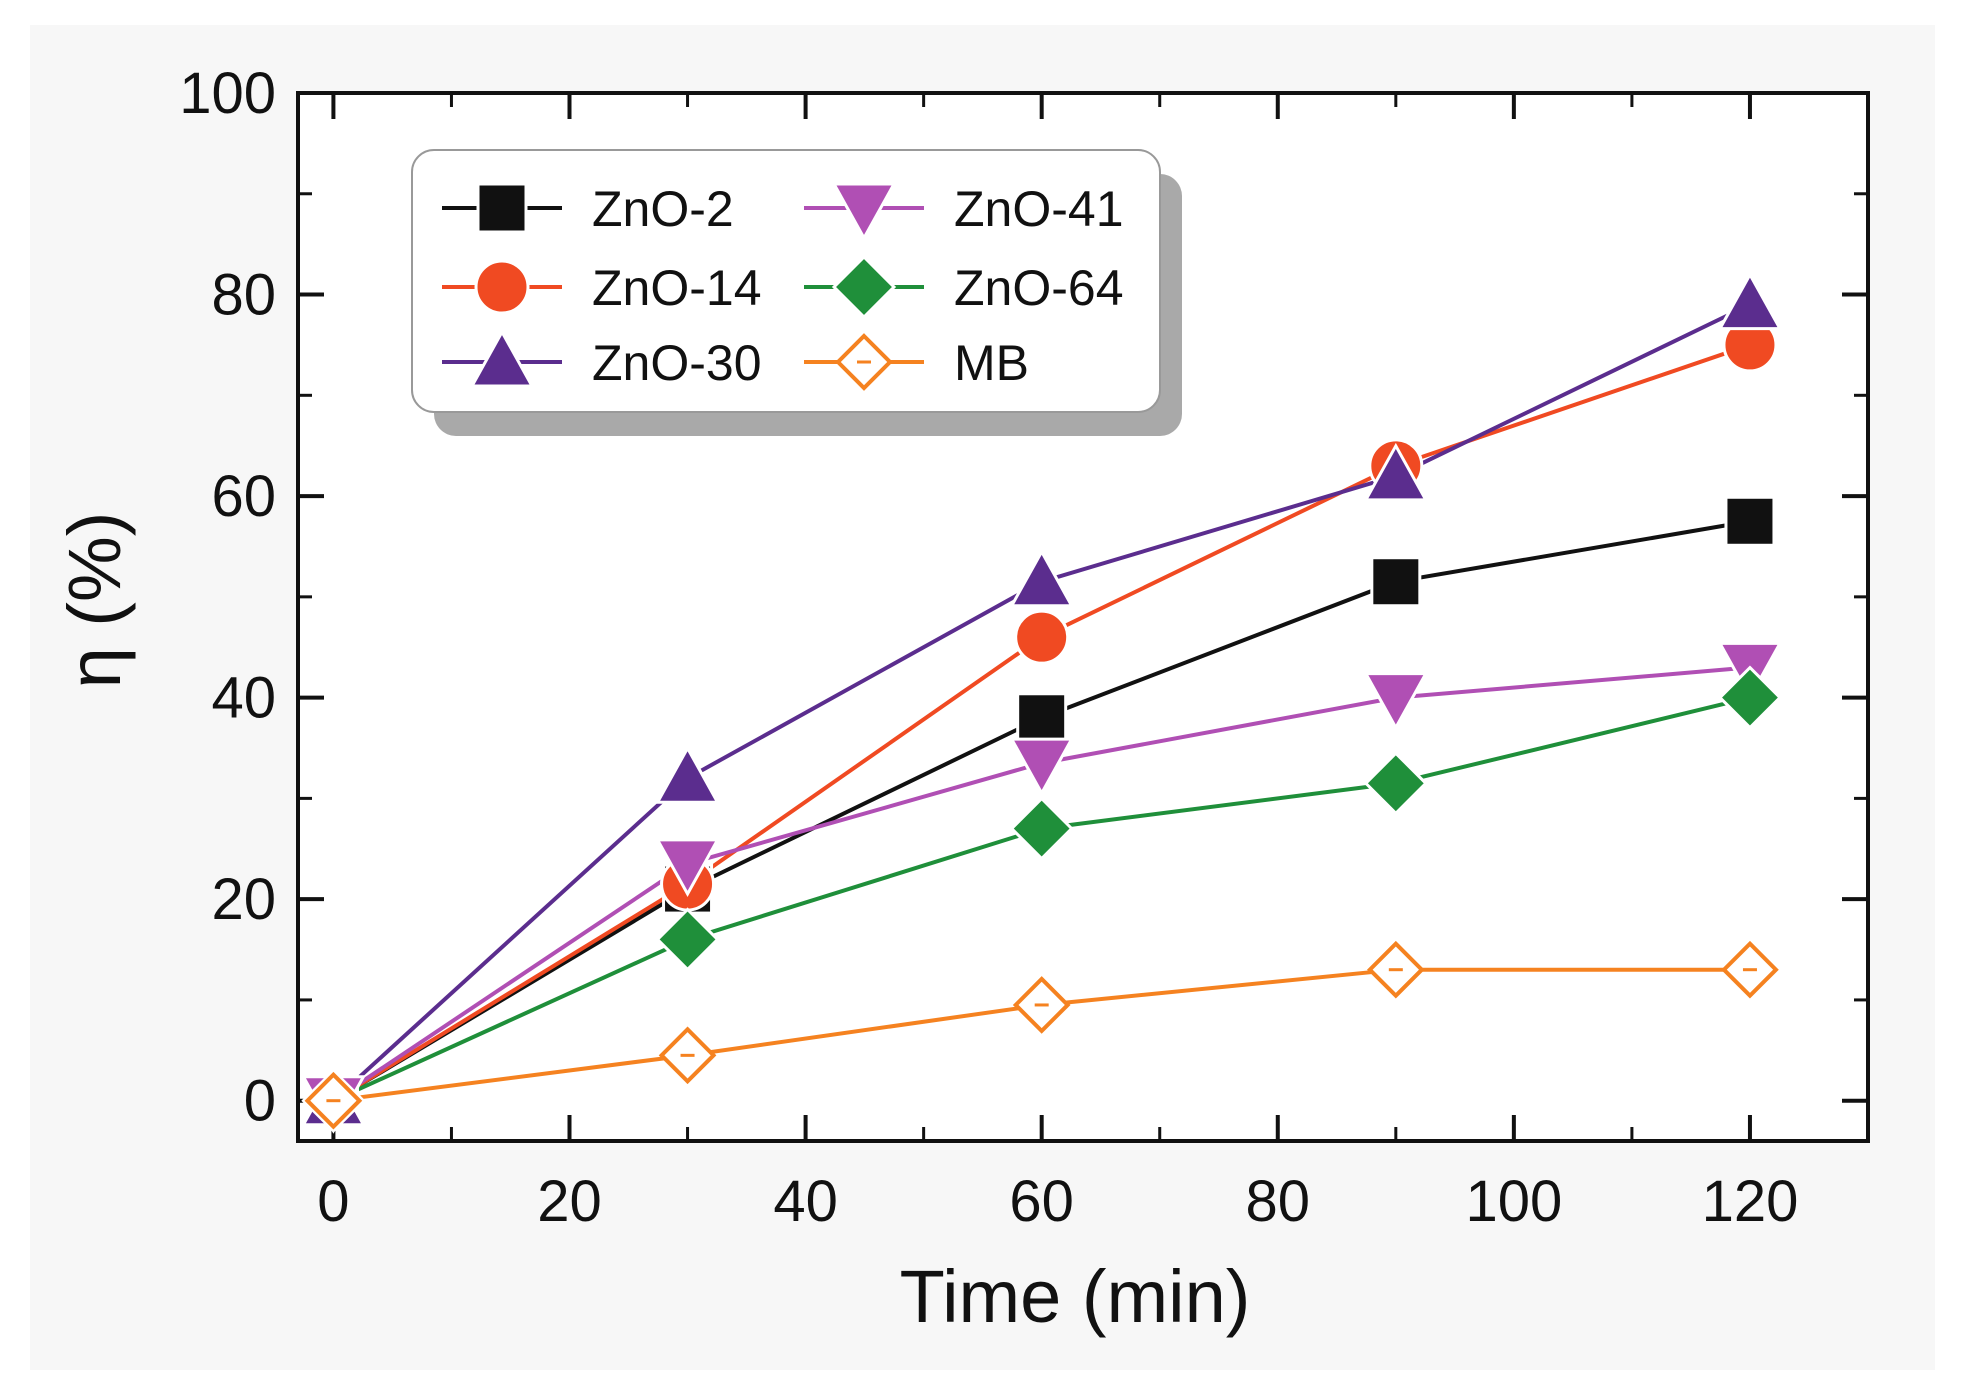  What do you see at coordinates (677, 363) in the screenshot?
I see `legend-label: ZnO-30` at bounding box center [677, 363].